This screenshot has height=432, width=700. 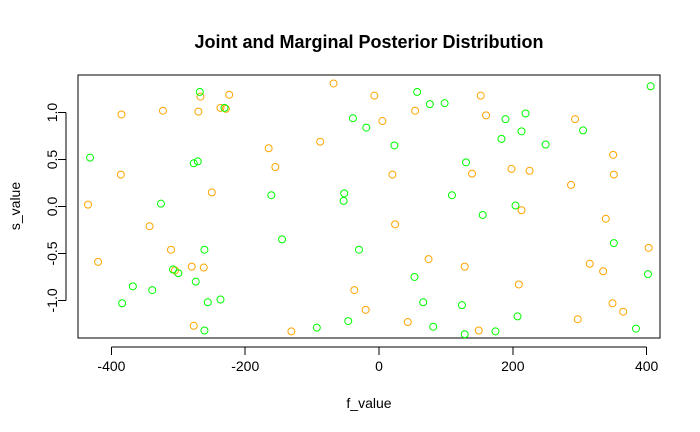 What do you see at coordinates (52, 160) in the screenshot?
I see `y-tick-label-3: 0.5` at bounding box center [52, 160].